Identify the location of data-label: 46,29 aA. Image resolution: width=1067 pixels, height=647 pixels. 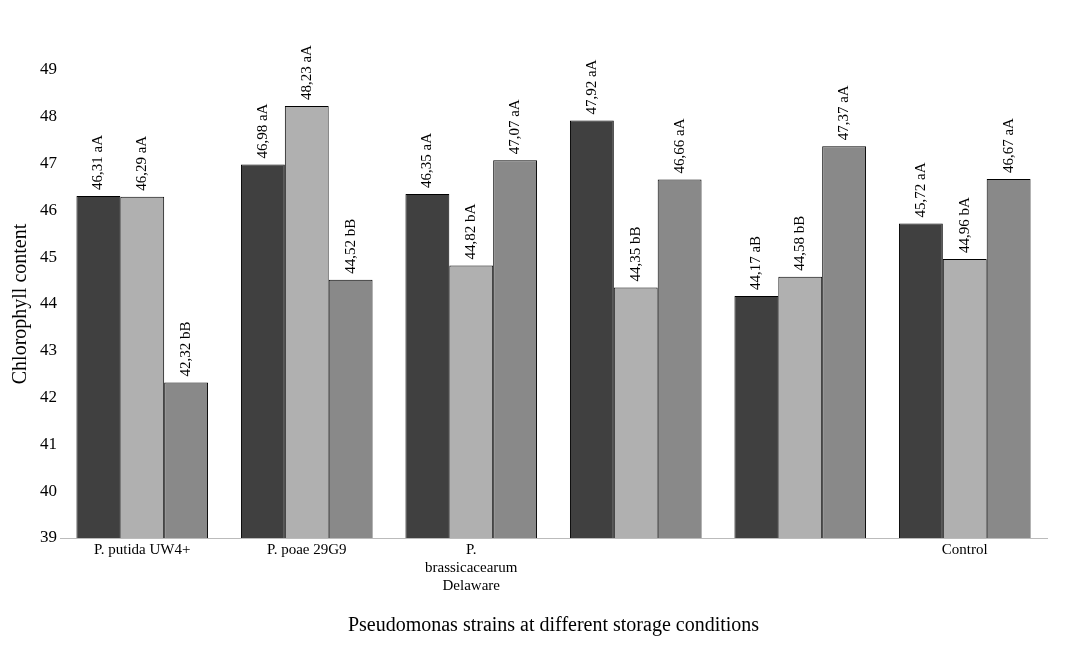
(141, 163).